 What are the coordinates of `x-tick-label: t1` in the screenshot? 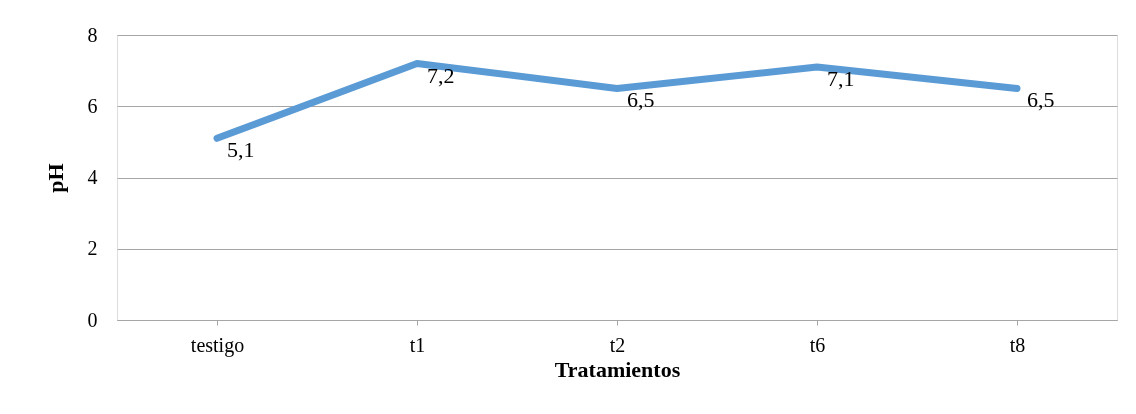 It's located at (417, 344).